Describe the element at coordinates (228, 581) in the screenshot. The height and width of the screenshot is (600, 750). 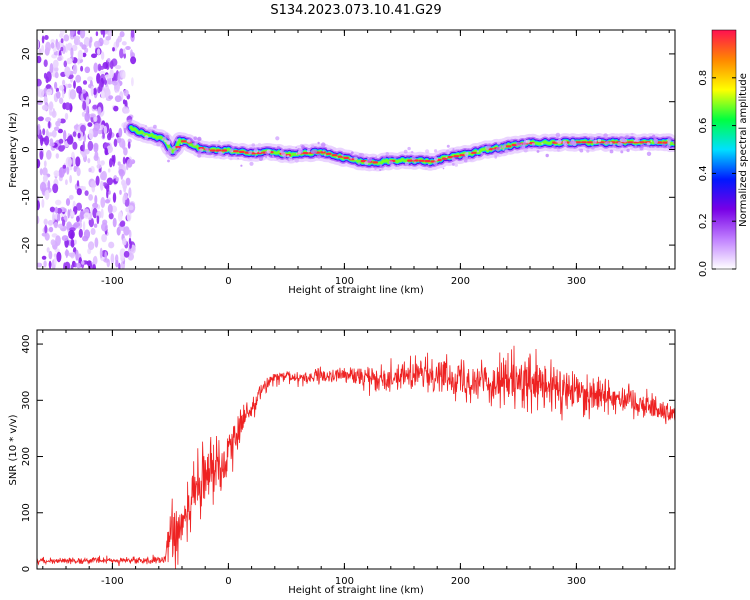
I see `snr-x-tick-label: 0` at that location.